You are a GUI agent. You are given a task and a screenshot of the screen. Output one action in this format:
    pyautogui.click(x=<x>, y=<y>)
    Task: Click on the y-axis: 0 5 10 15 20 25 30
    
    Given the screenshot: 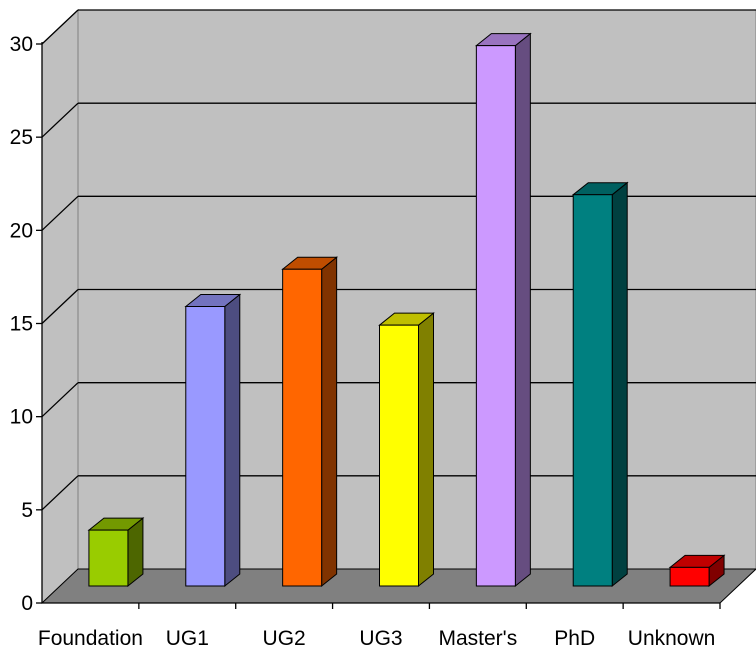 What is the action you would take?
    pyautogui.click(x=26, y=324)
    